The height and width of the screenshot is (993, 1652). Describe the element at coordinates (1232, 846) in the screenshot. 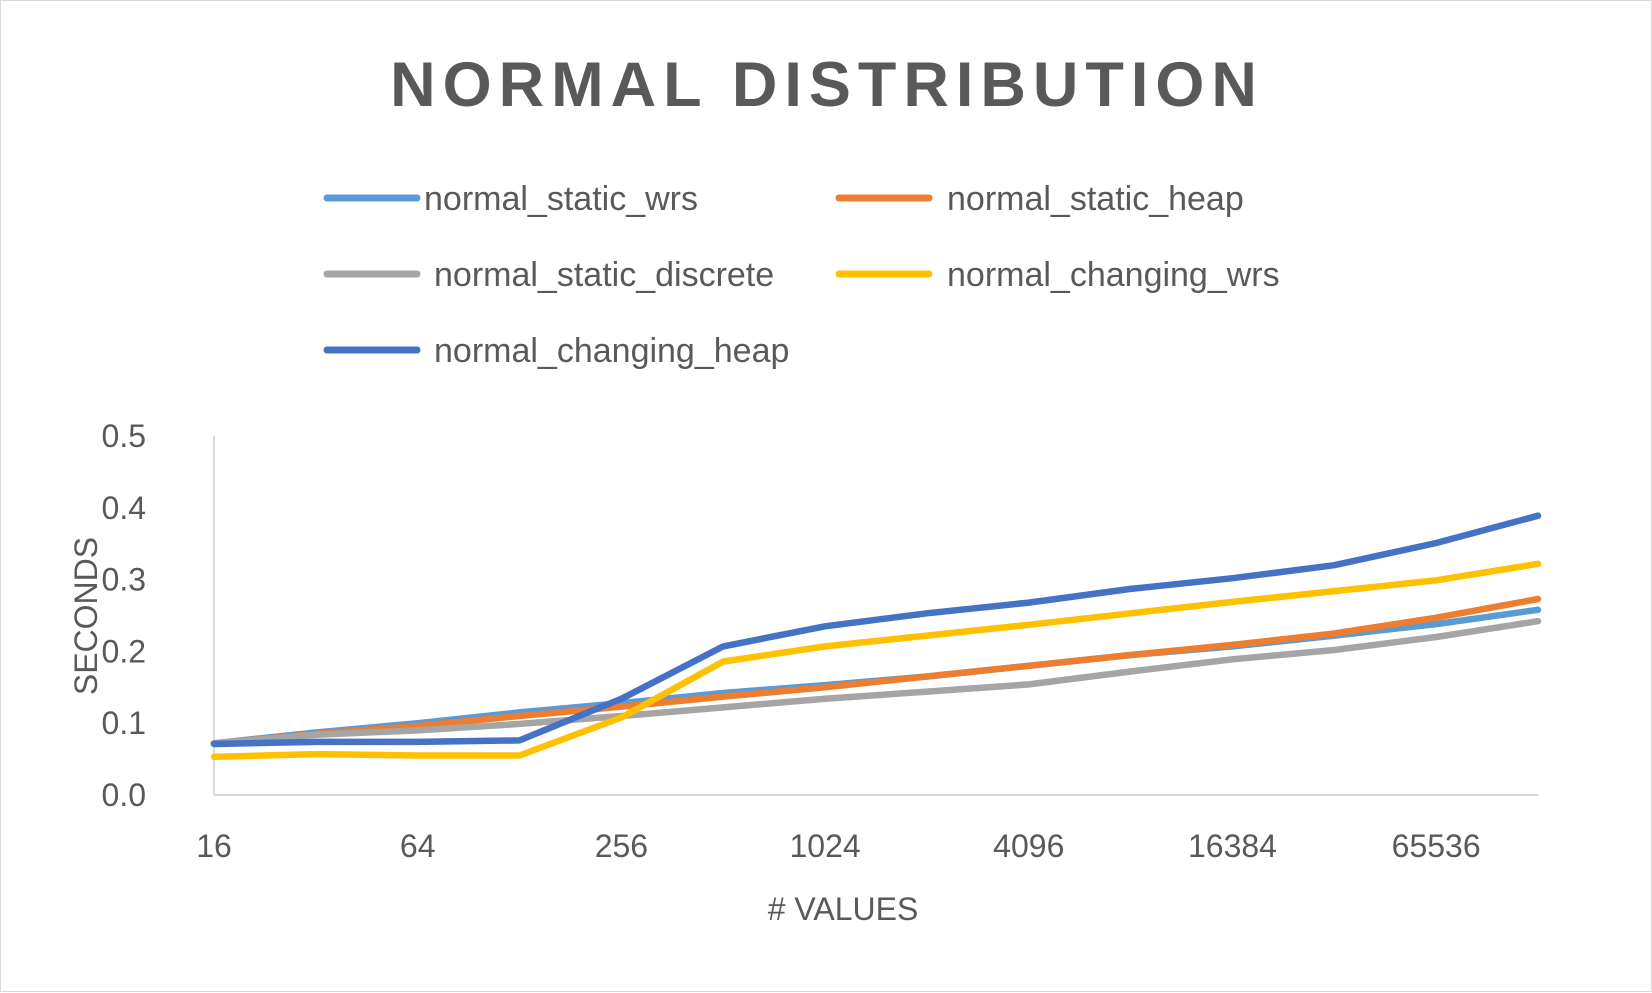

I see `x-tick-label: 16384` at that location.